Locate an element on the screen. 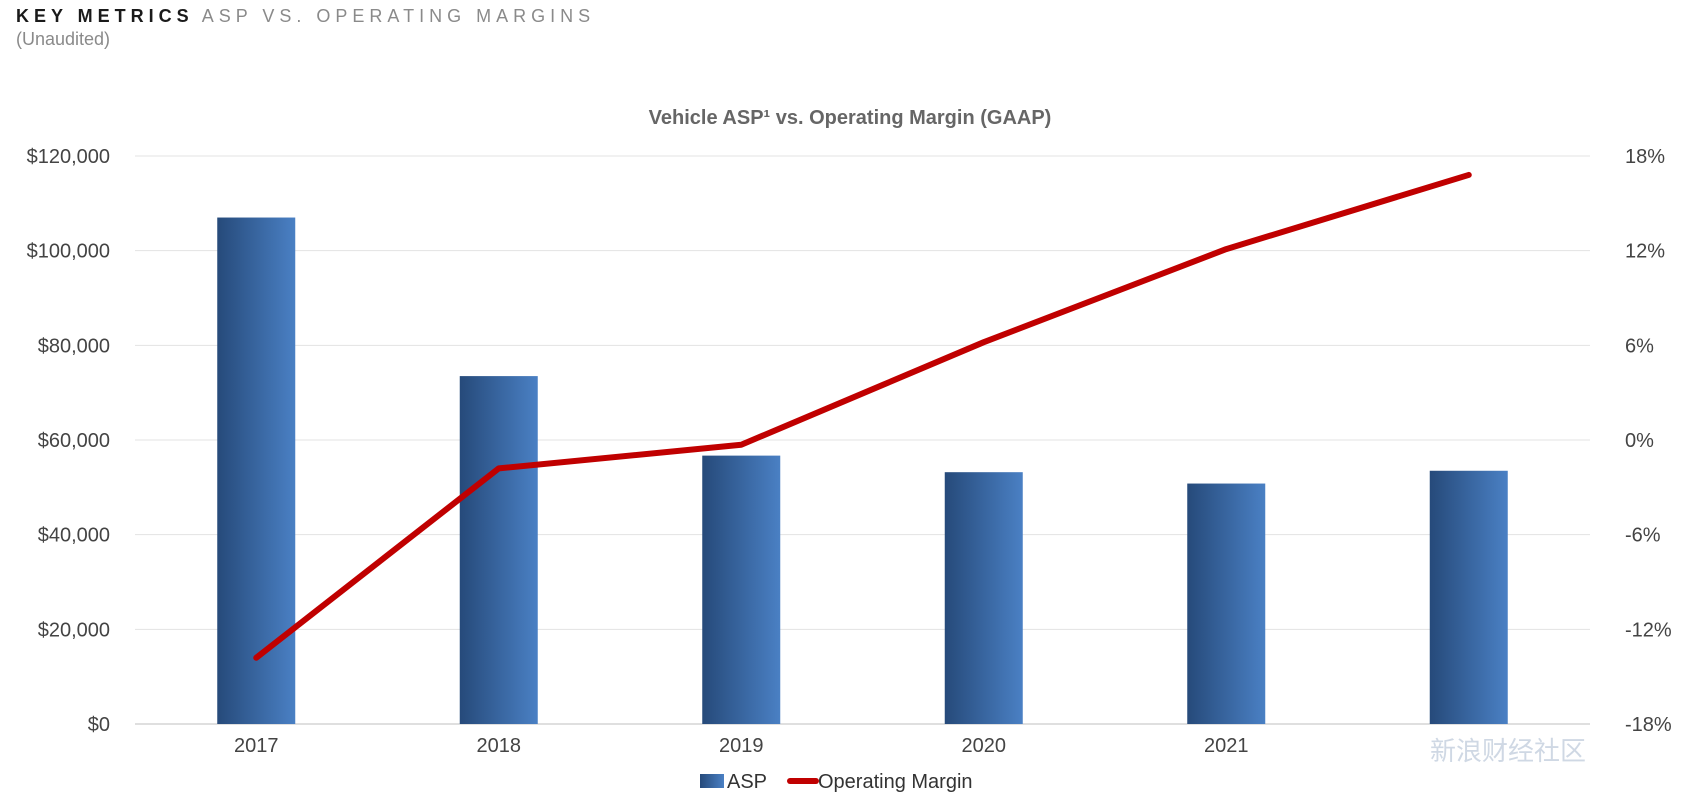  legend-margin-label: Operating Margin is located at coordinates (895, 782).